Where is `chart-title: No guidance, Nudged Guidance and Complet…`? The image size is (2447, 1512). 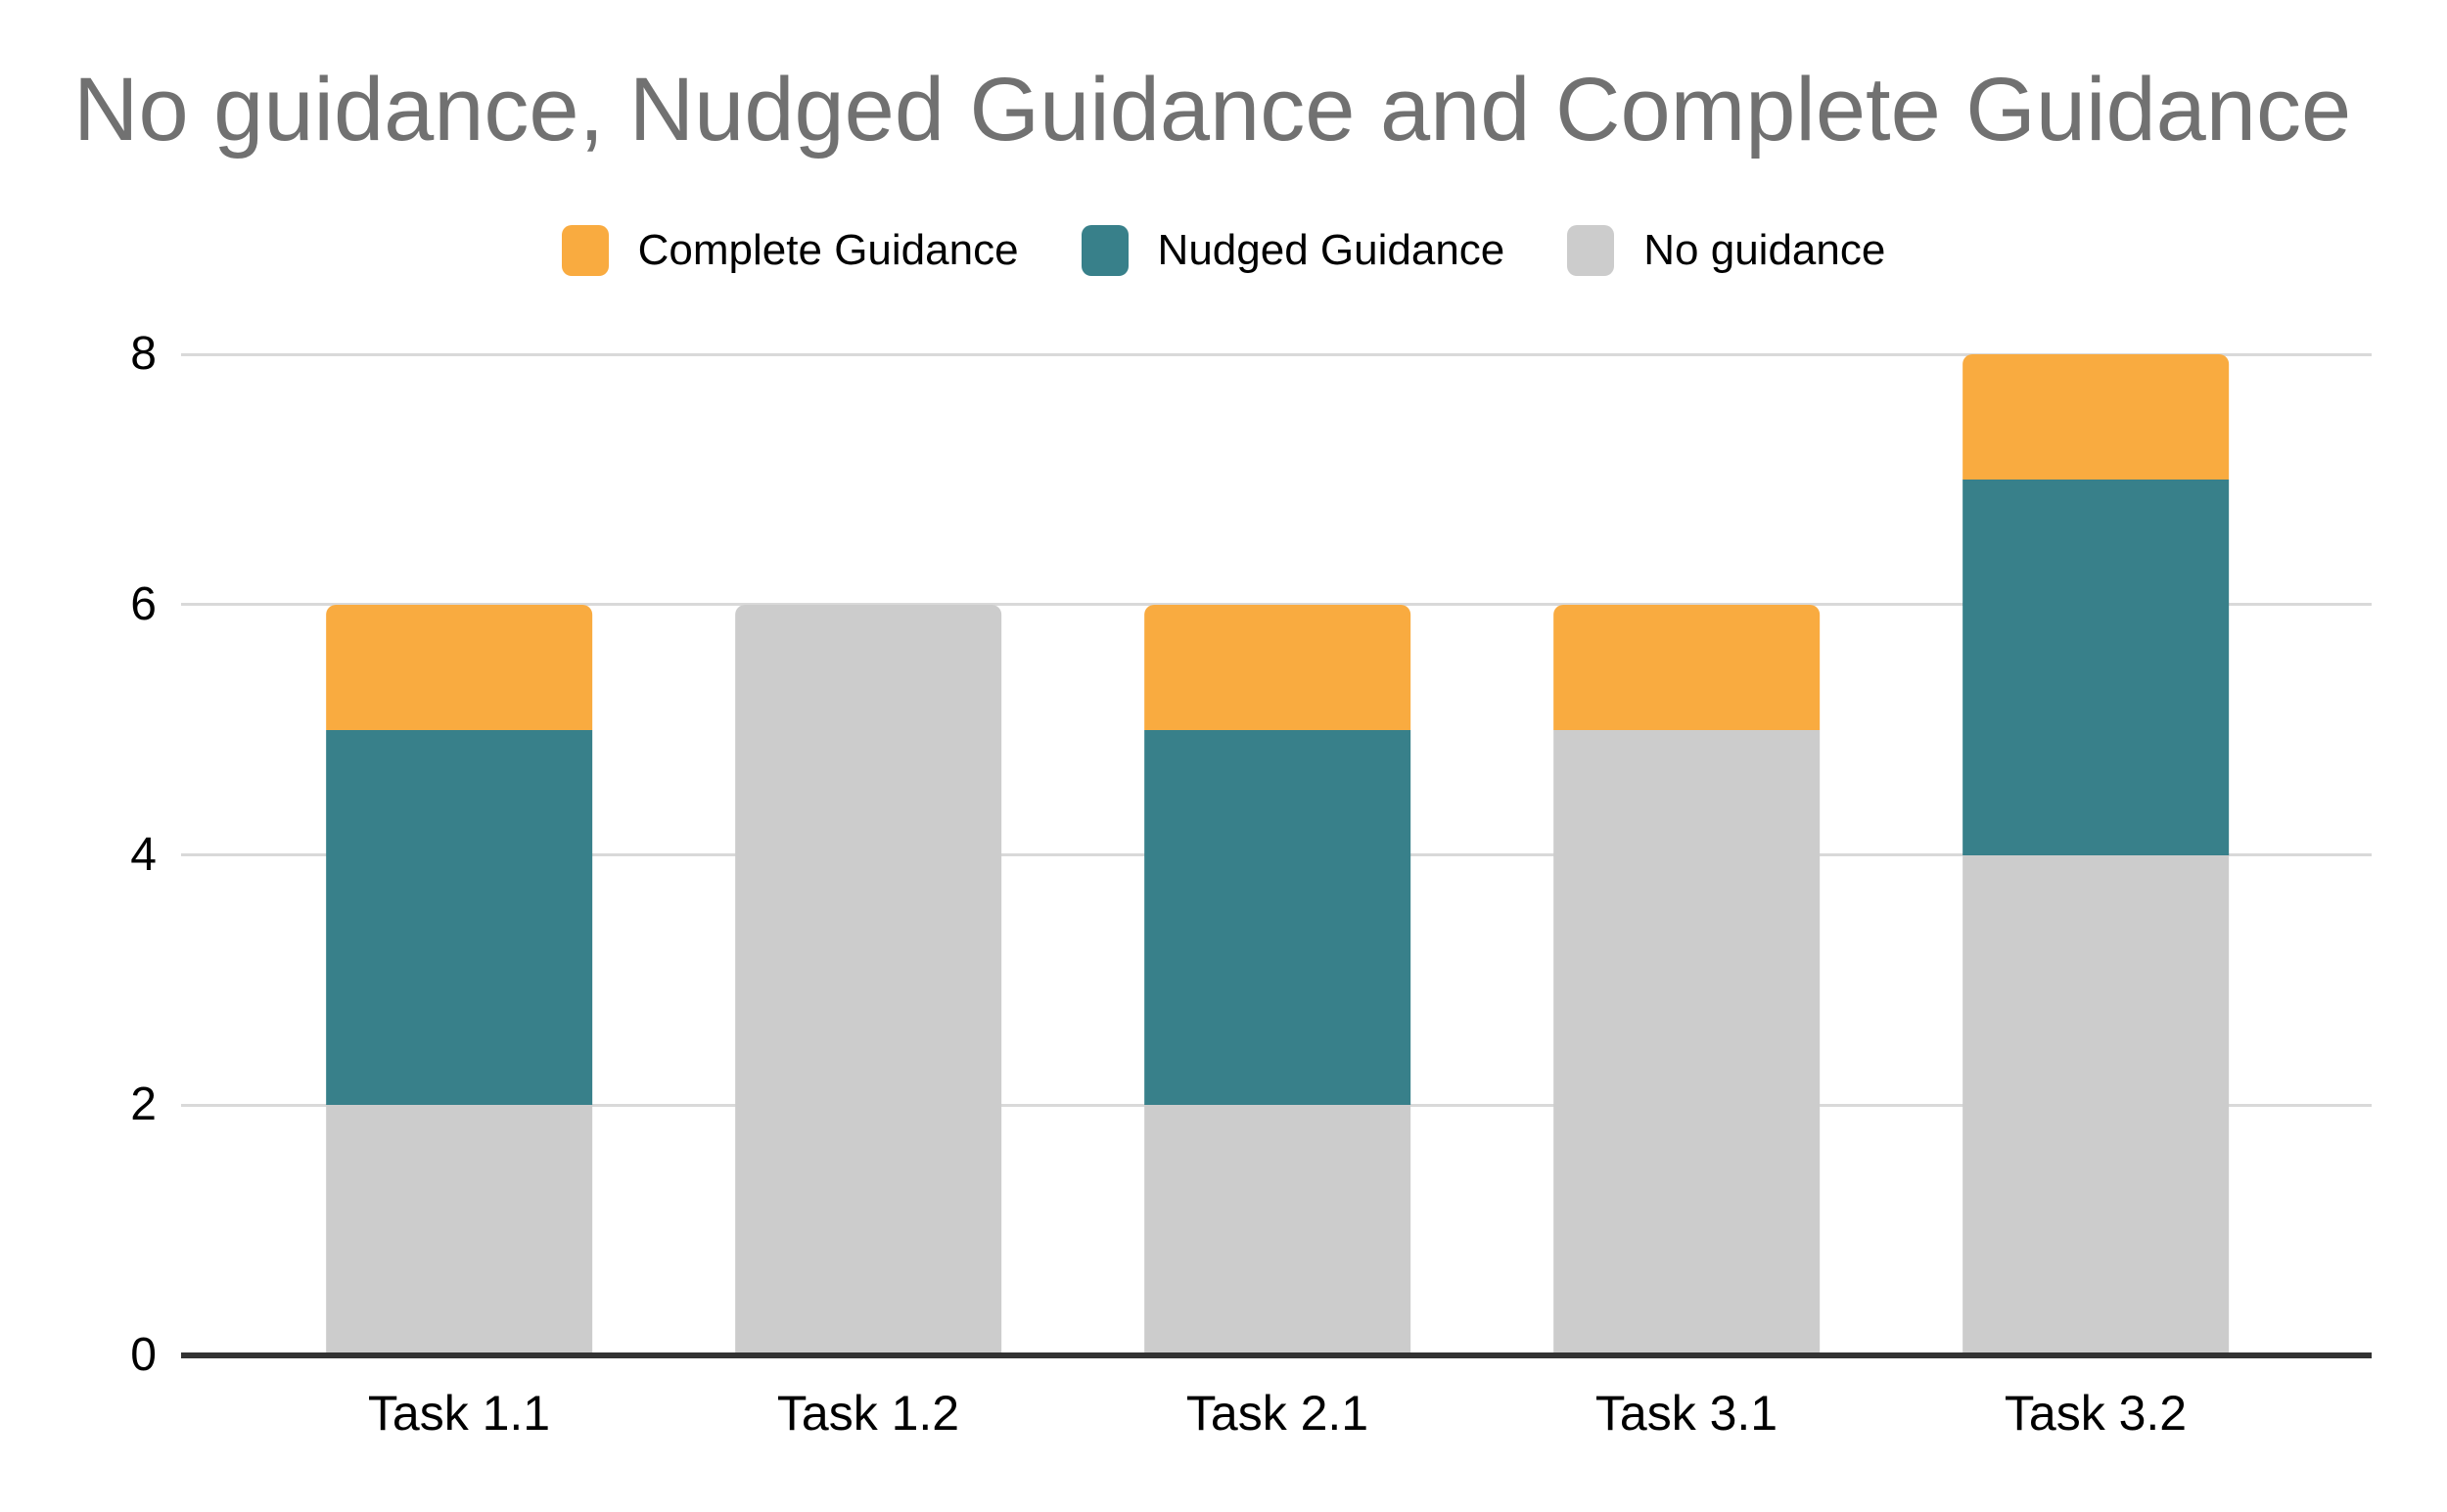
chart-title: No guidance, Nudged Guidance and Complet… is located at coordinates (1213, 110).